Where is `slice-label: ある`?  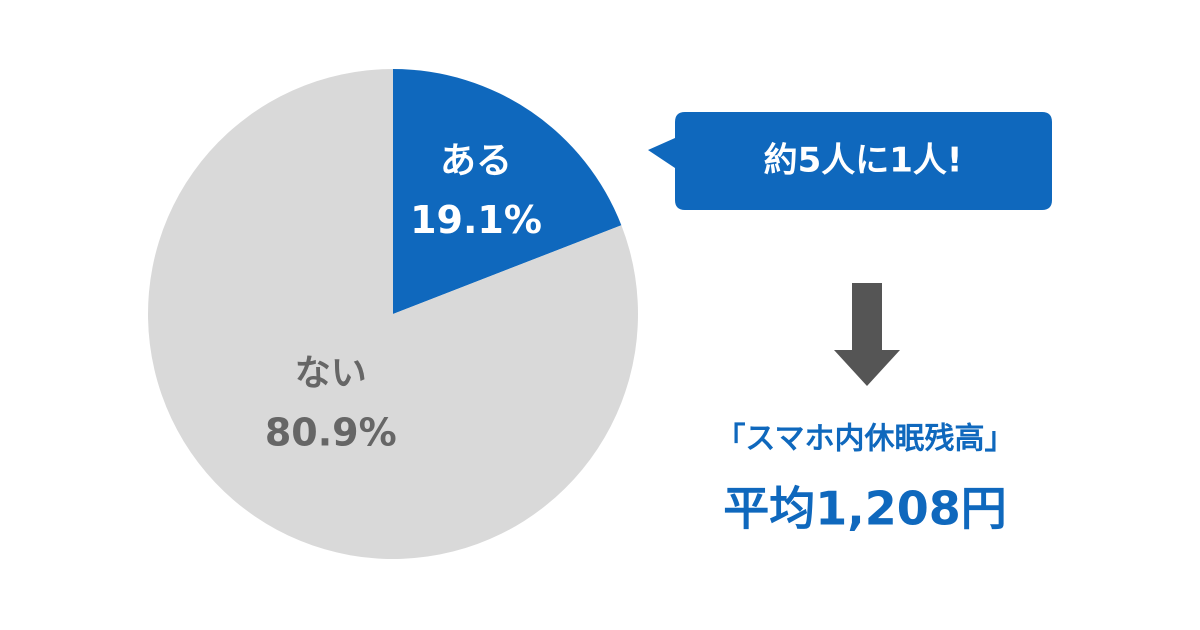
slice-label: ある is located at coordinates (476, 161).